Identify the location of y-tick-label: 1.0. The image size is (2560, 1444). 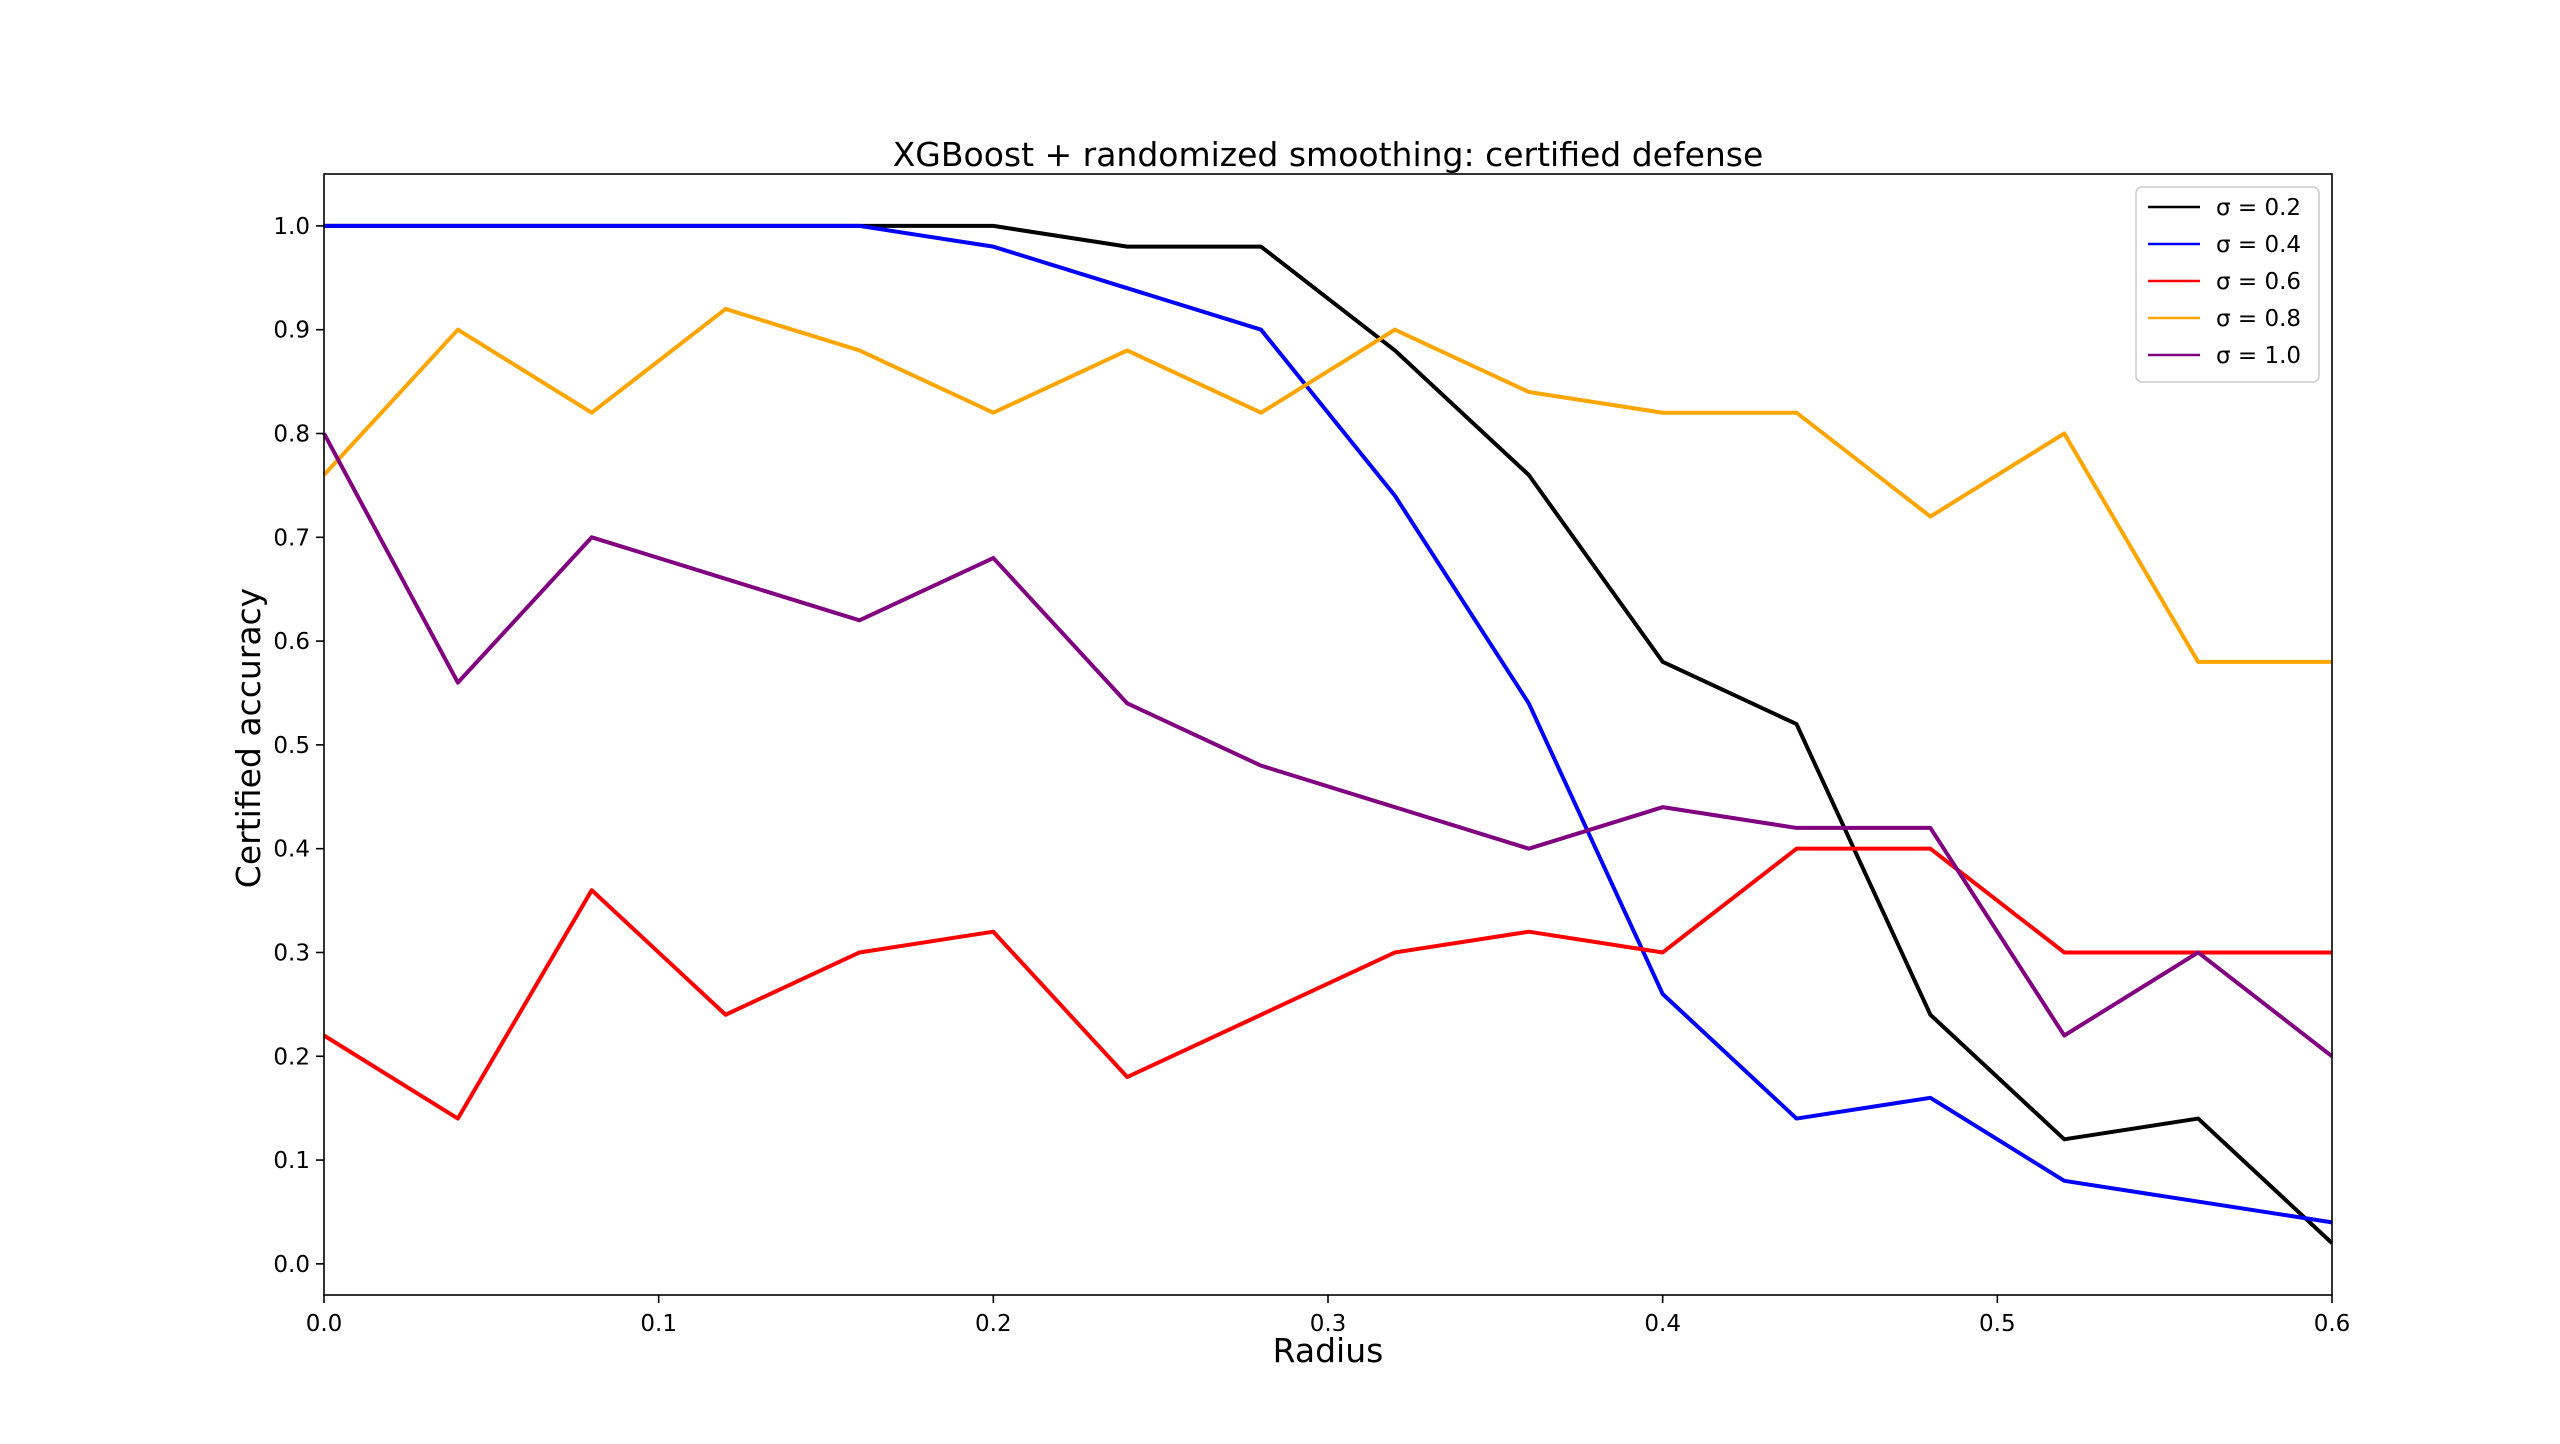
(291, 227).